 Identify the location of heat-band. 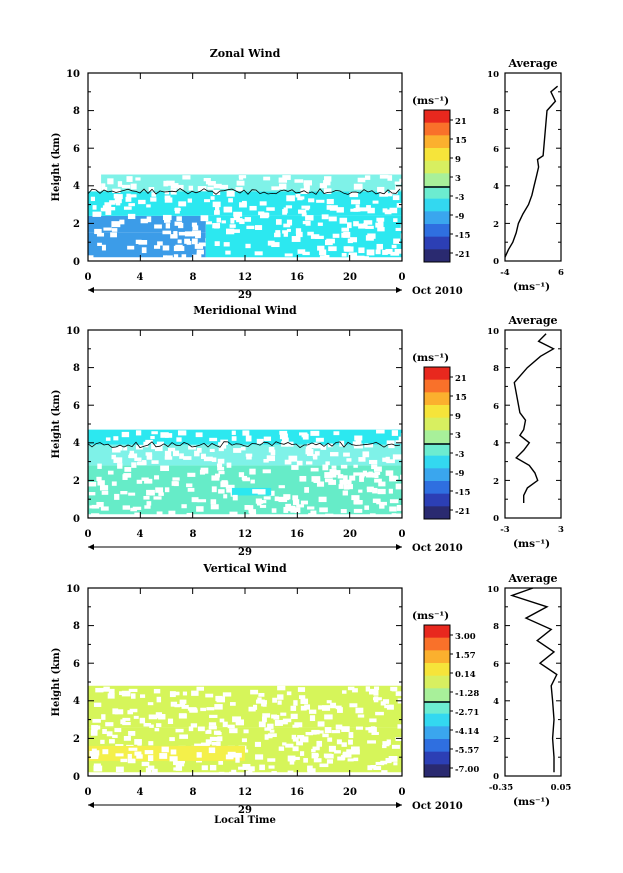
(147, 224).